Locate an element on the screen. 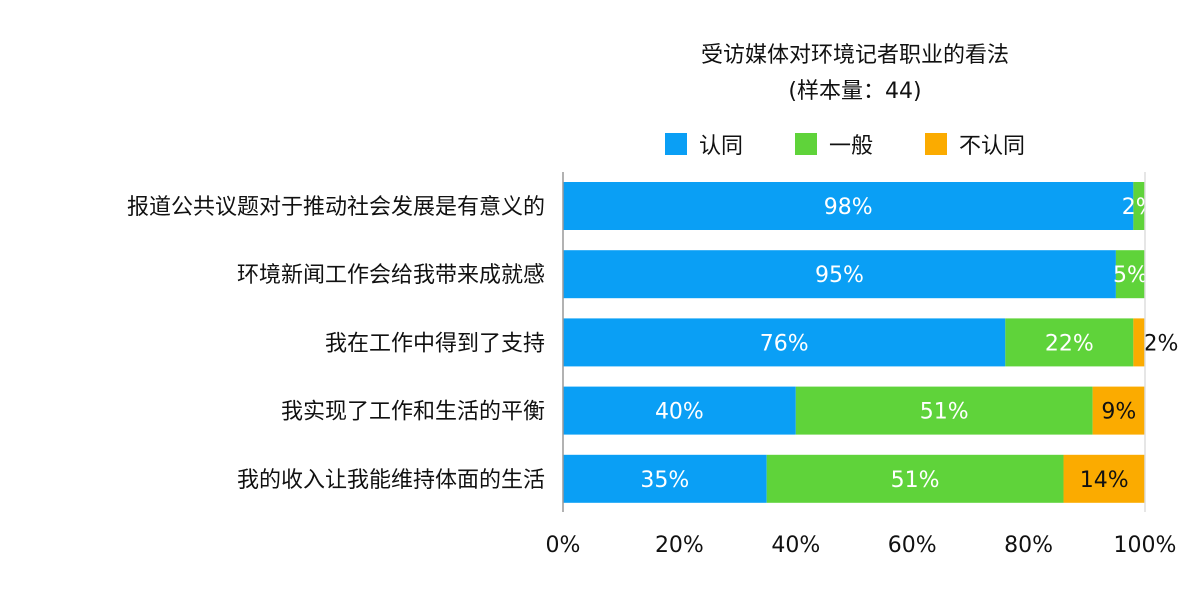 The width and height of the screenshot is (1200, 590). data-label-3-0: 40% is located at coordinates (679, 412).